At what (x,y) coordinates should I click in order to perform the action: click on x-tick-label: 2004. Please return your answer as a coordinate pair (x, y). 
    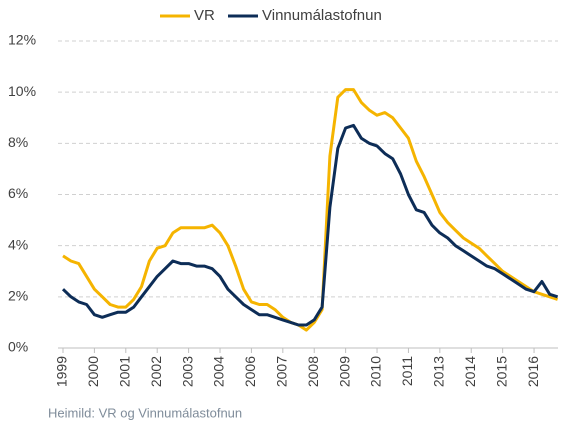
    Looking at the image, I should click on (219, 371).